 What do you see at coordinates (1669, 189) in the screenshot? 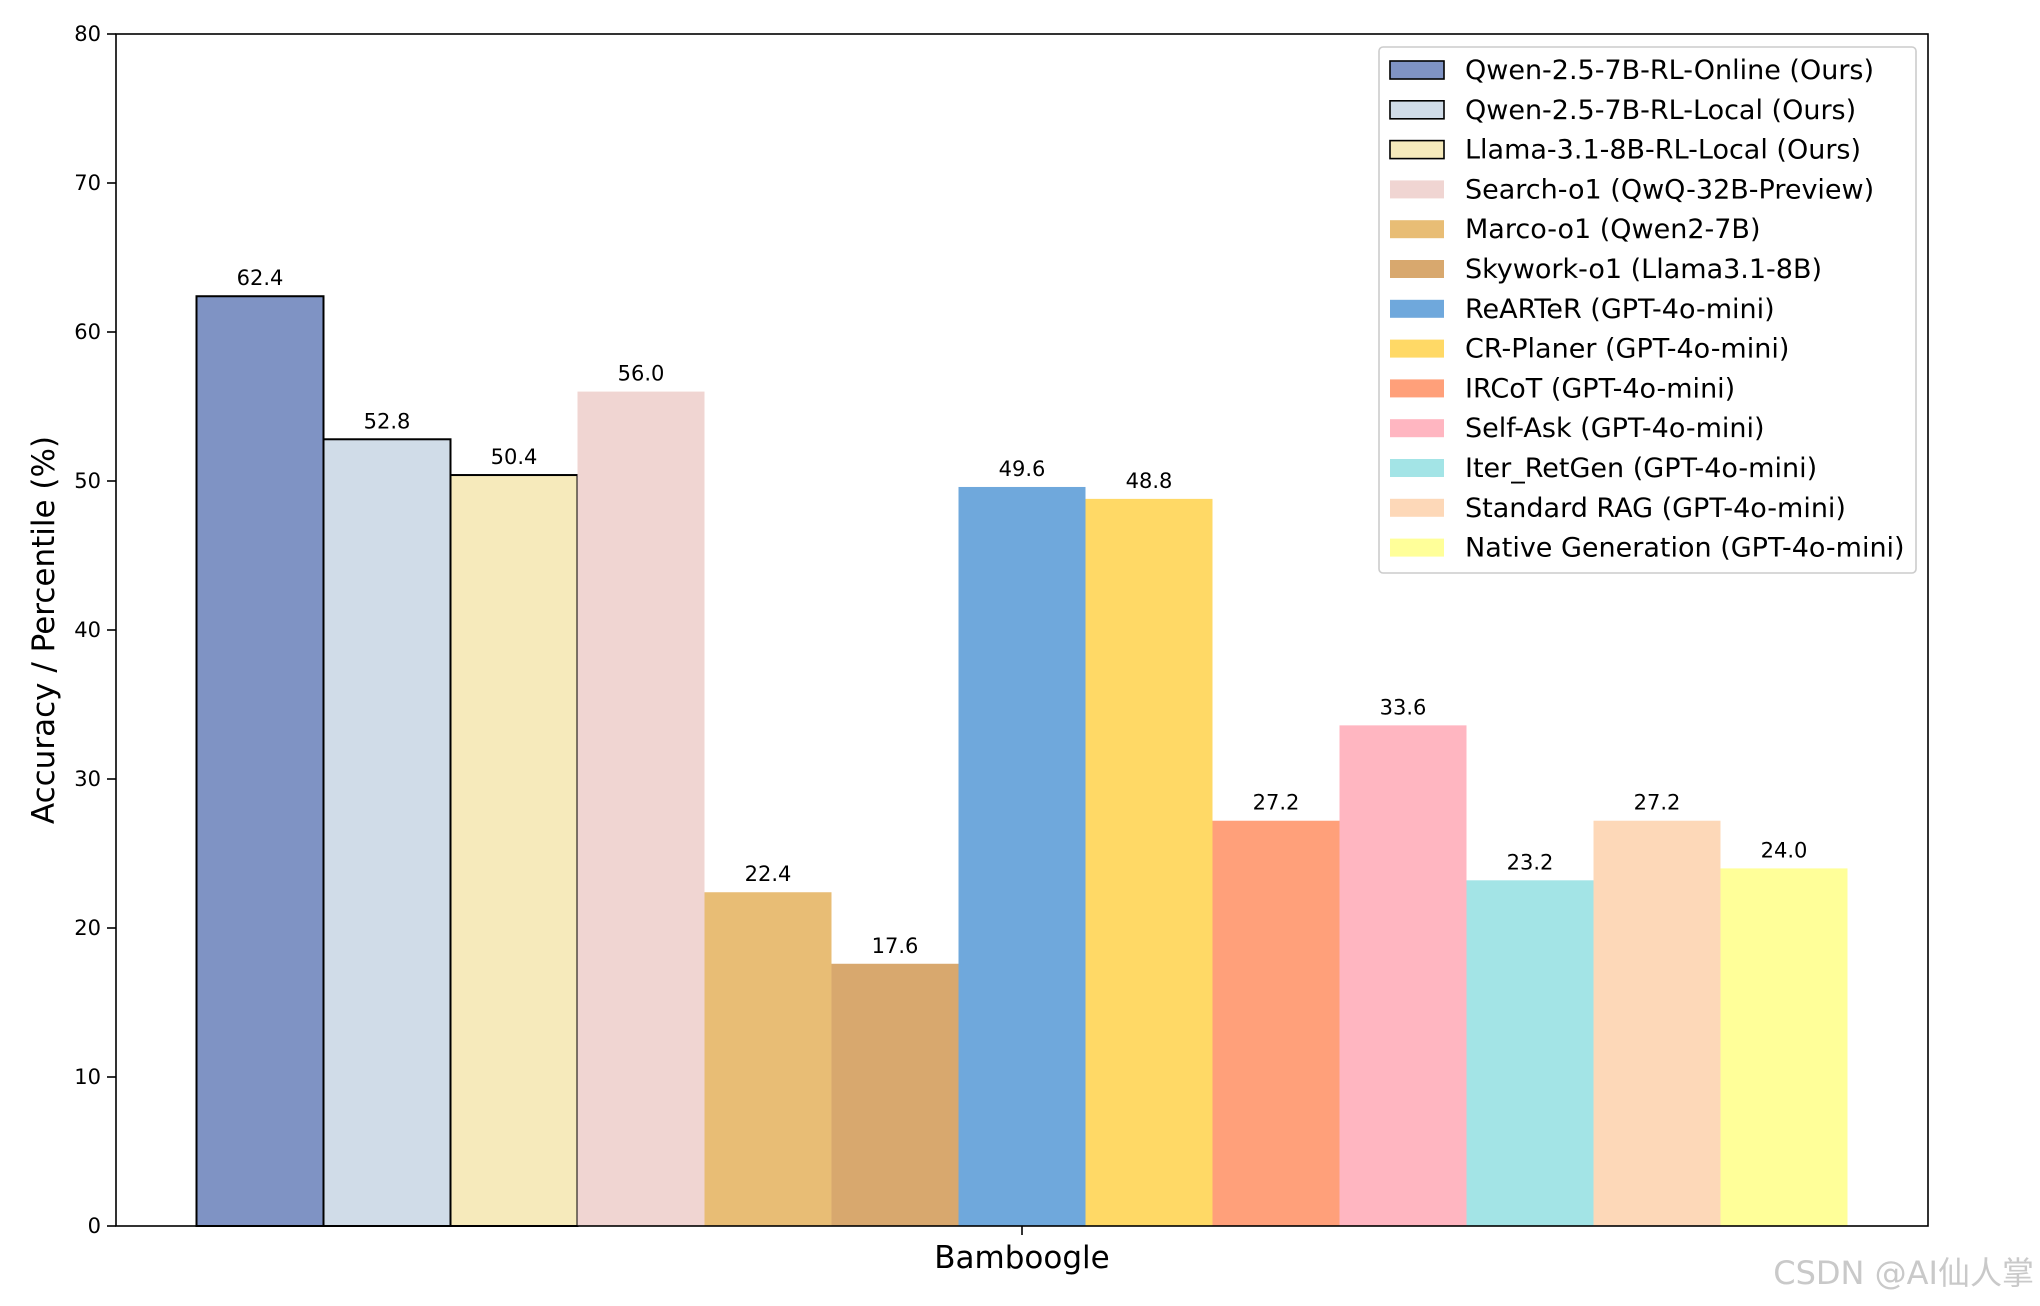
I see `legend-entry: Search-o1 (QwQ-32B-Preview)` at bounding box center [1669, 189].